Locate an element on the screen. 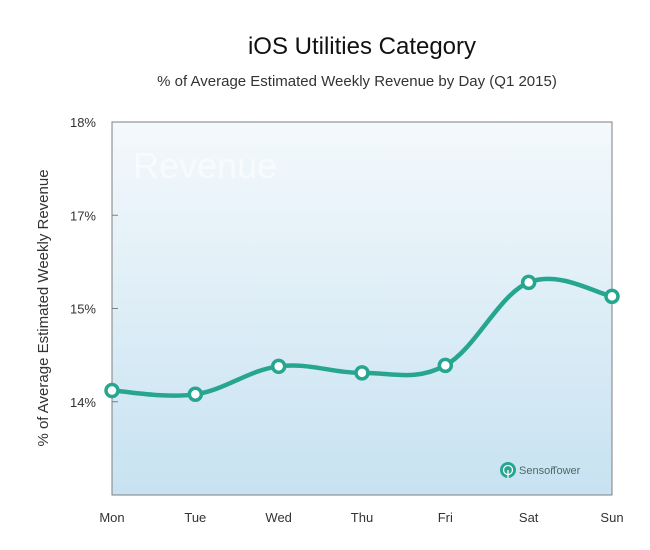 Image resolution: width=650 pixels, height=550 pixels. x-tick-label: Mon is located at coordinates (111, 517).